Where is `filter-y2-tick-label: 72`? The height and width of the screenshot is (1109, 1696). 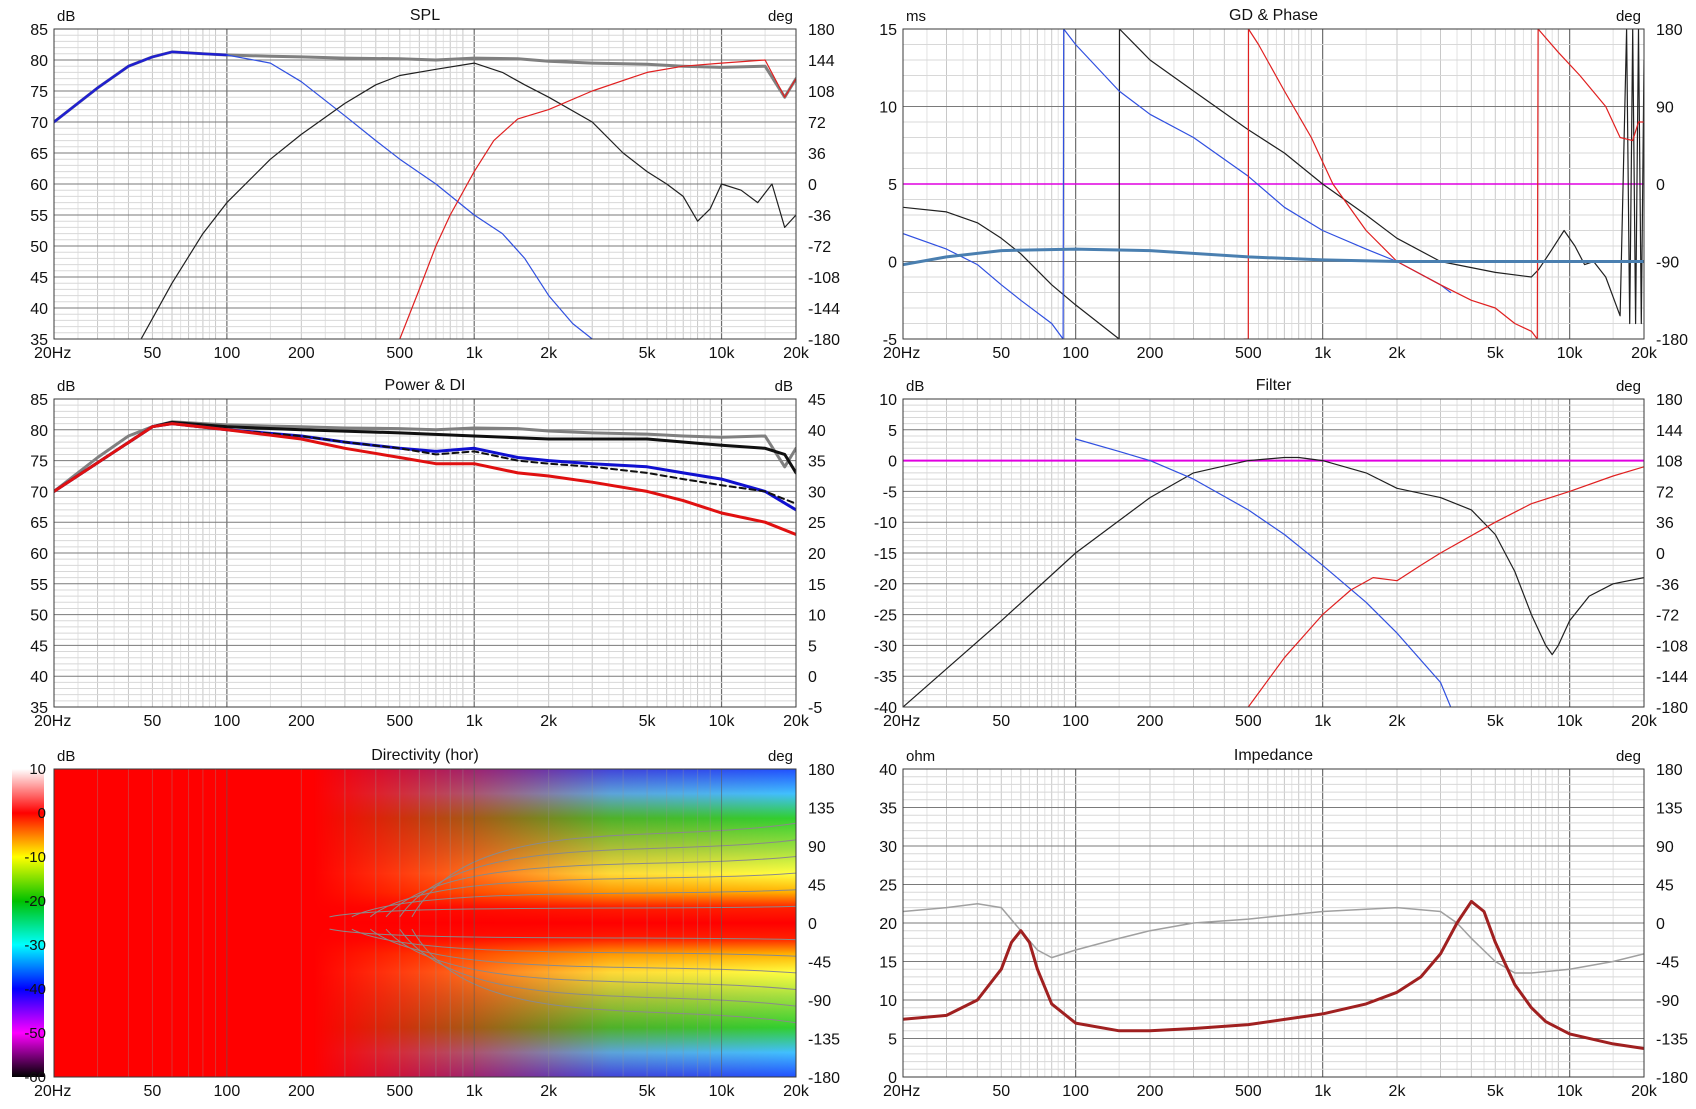
filter-y2-tick-label: 72 is located at coordinates (1665, 492).